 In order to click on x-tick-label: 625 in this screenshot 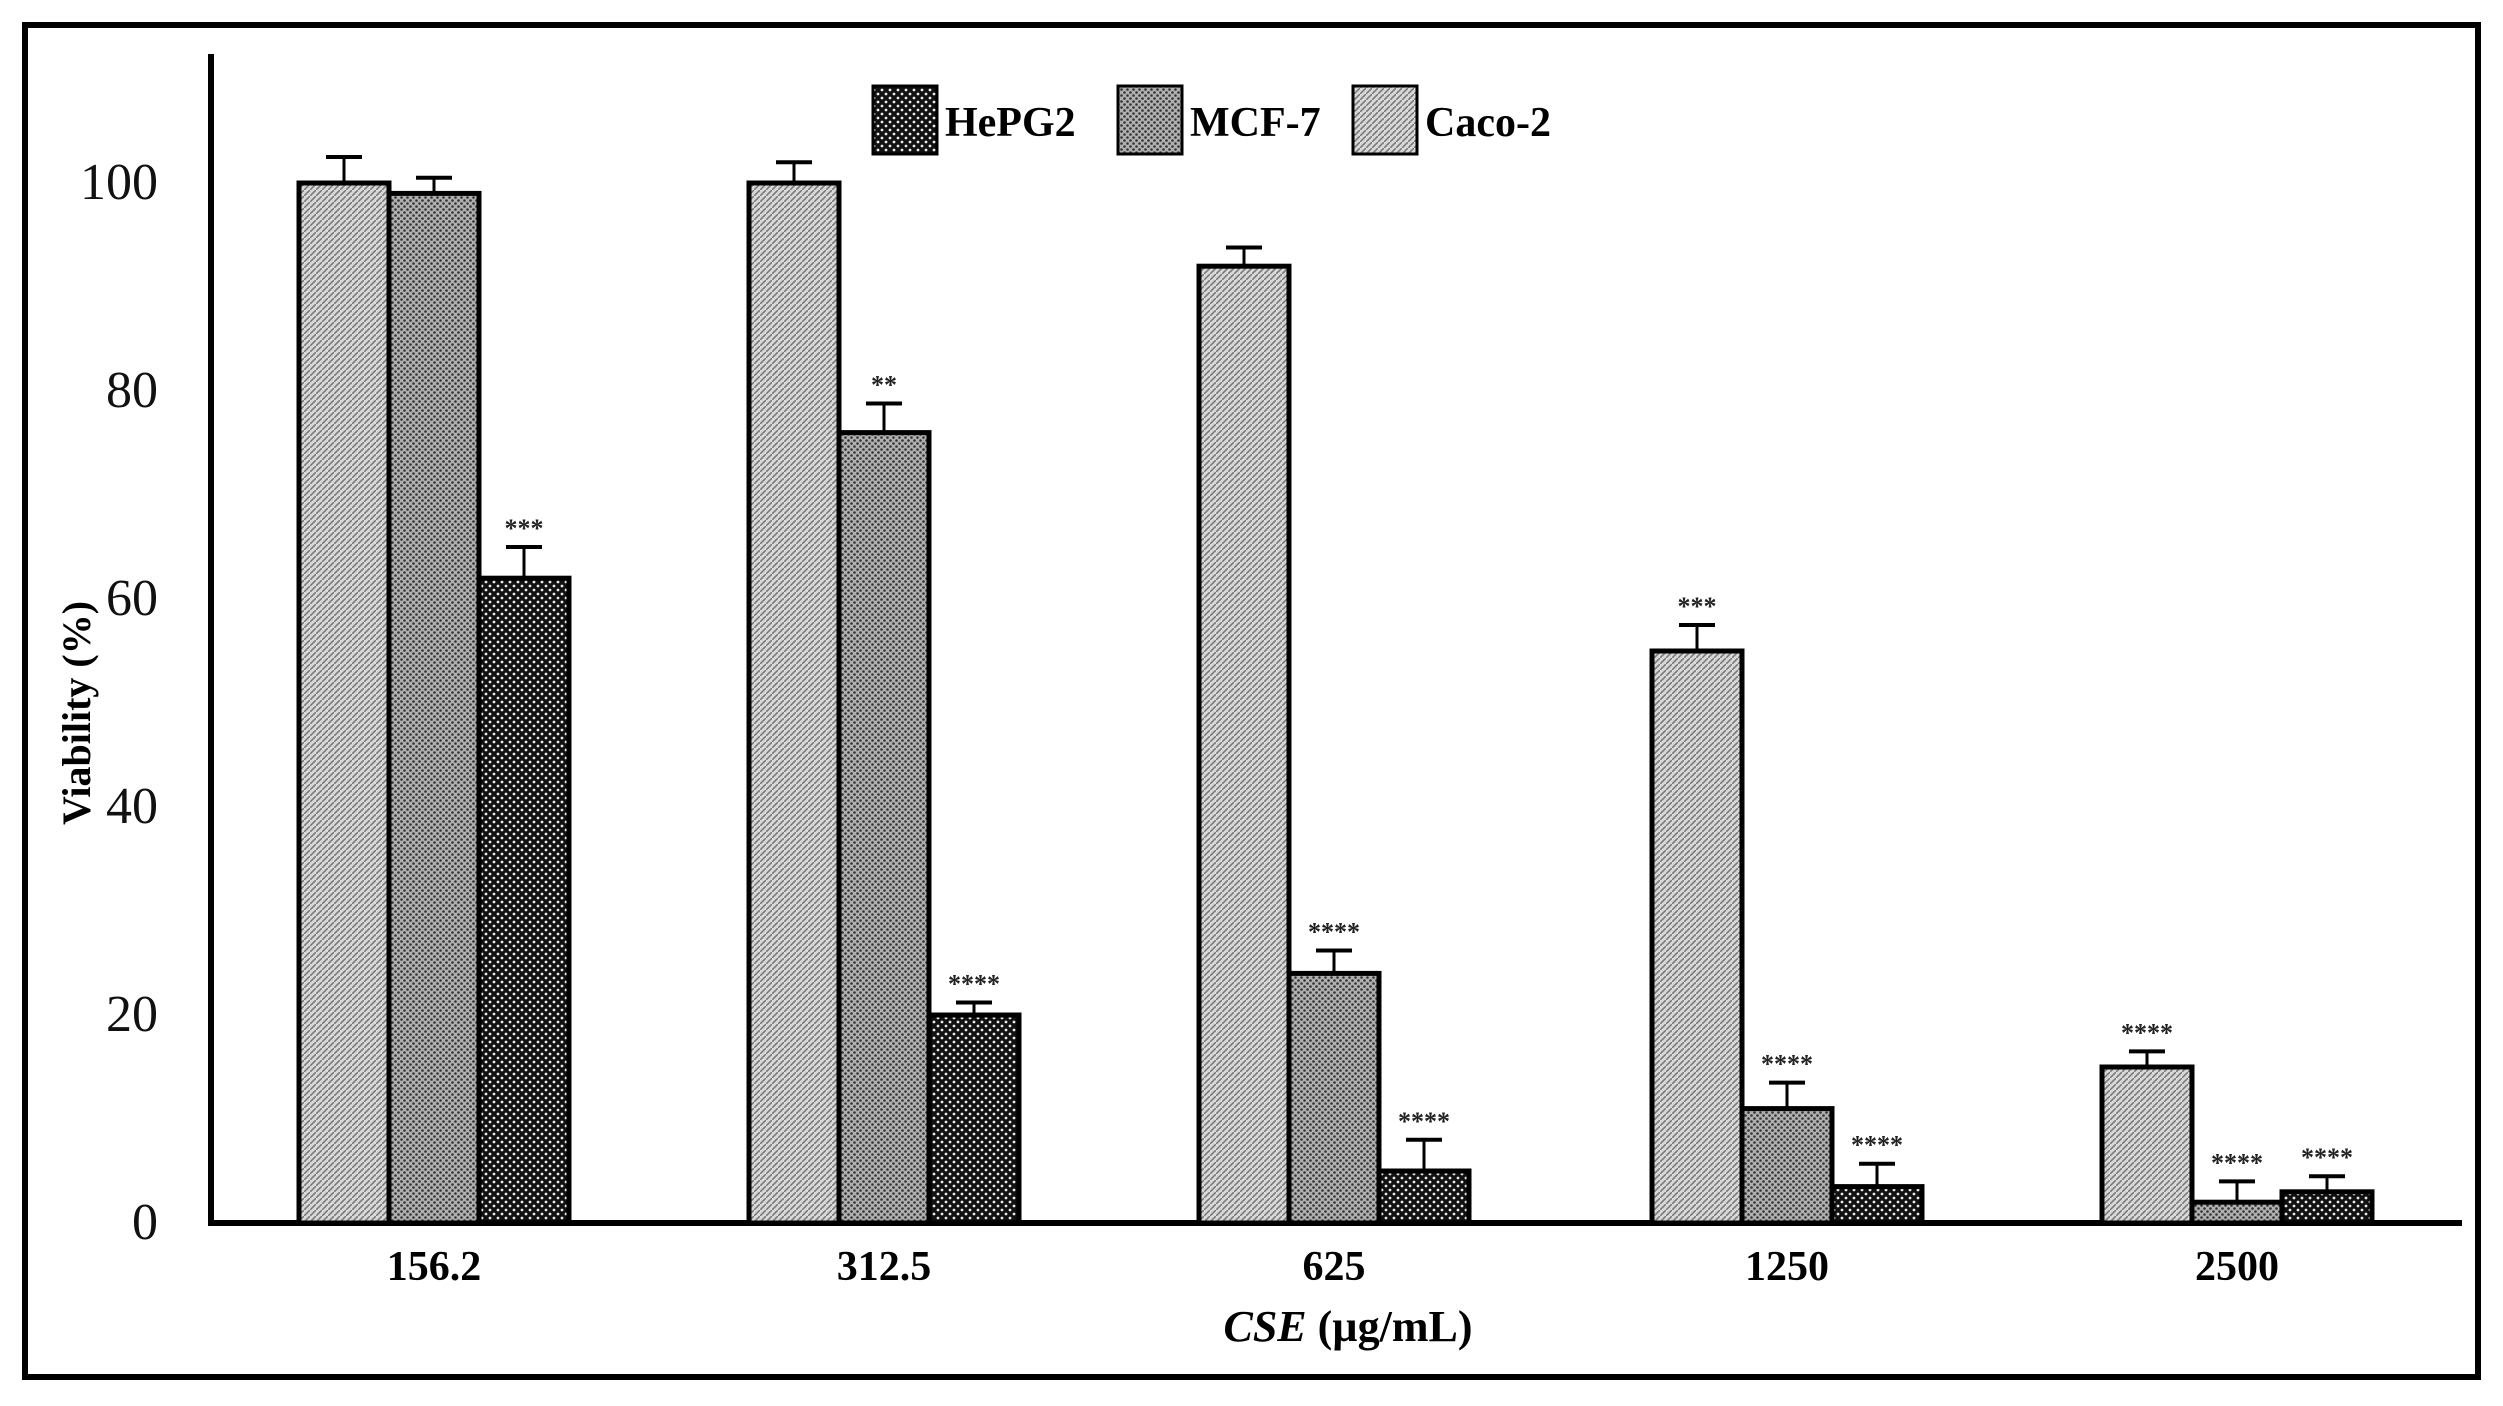, I will do `click(1334, 1267)`.